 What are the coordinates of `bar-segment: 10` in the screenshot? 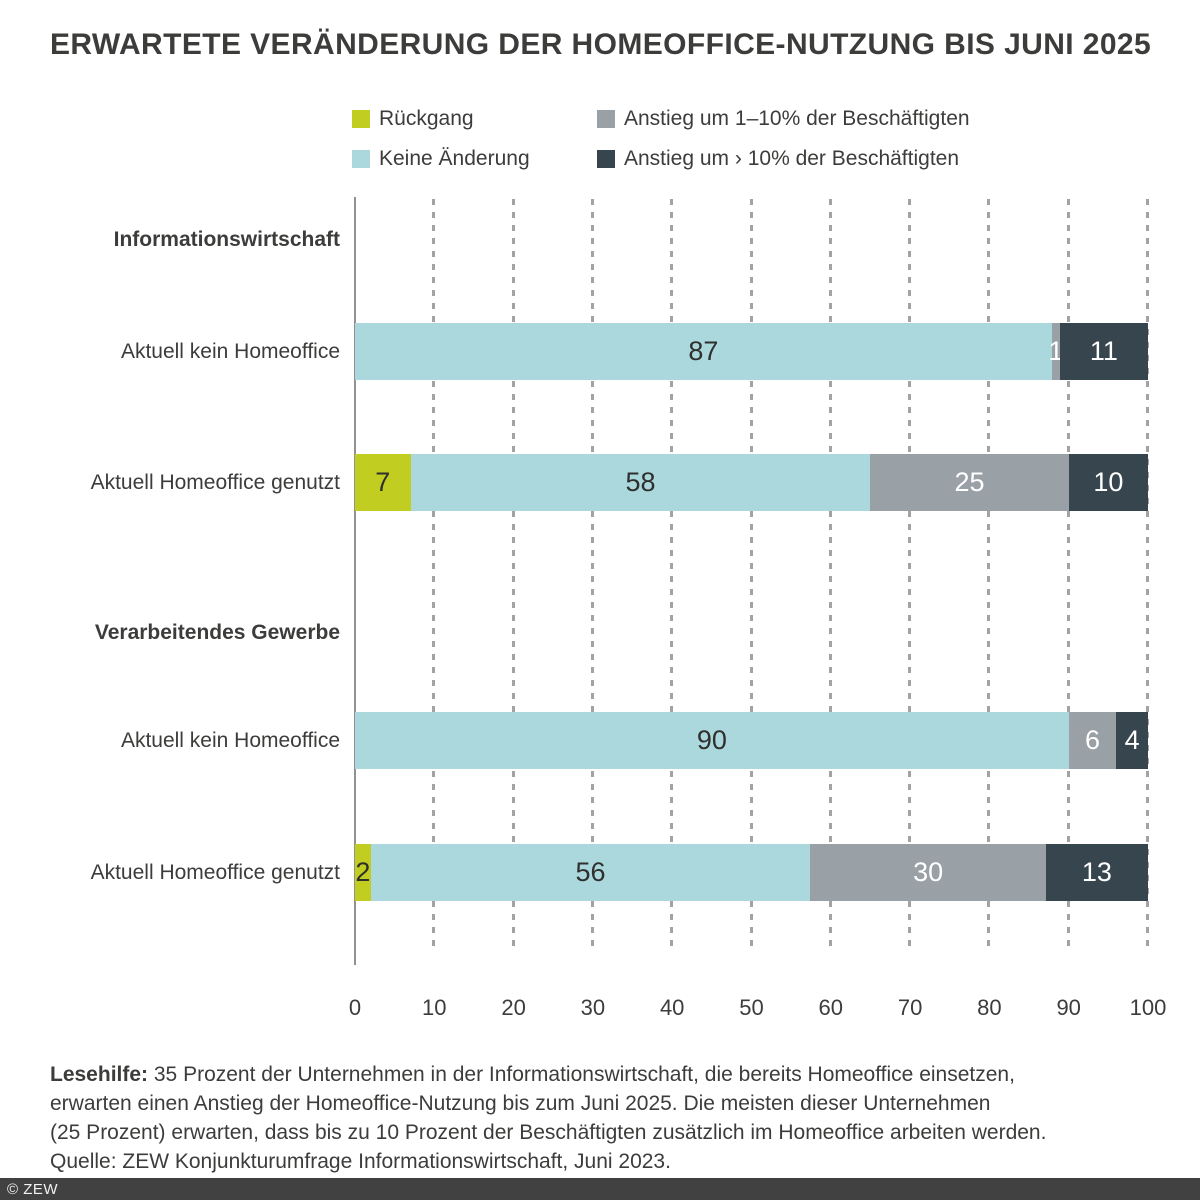 It's located at (1108, 482).